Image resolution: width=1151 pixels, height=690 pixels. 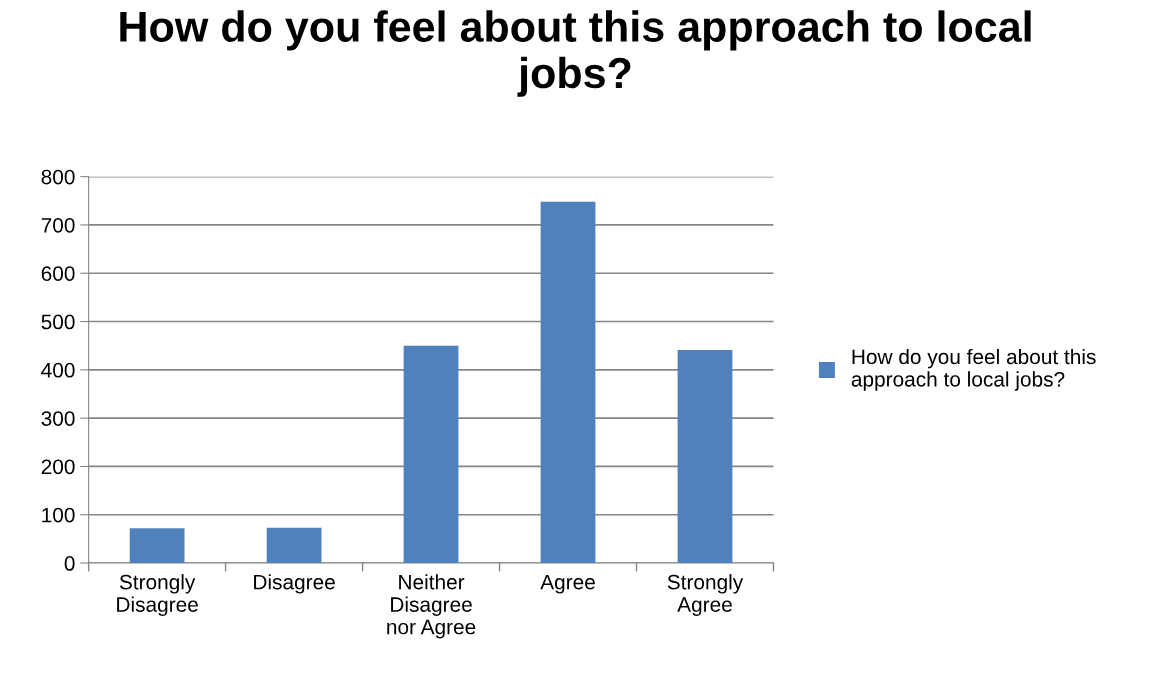 What do you see at coordinates (431, 606) in the screenshot?
I see `x-tick-label: Neither Disagree nor Agree` at bounding box center [431, 606].